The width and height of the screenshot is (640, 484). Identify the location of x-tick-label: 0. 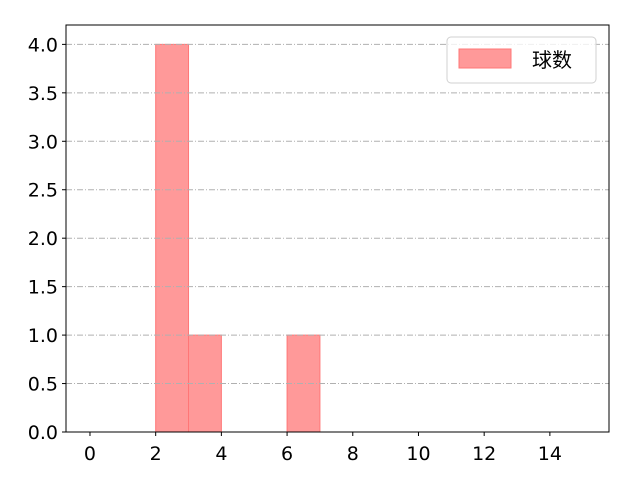
(90, 454).